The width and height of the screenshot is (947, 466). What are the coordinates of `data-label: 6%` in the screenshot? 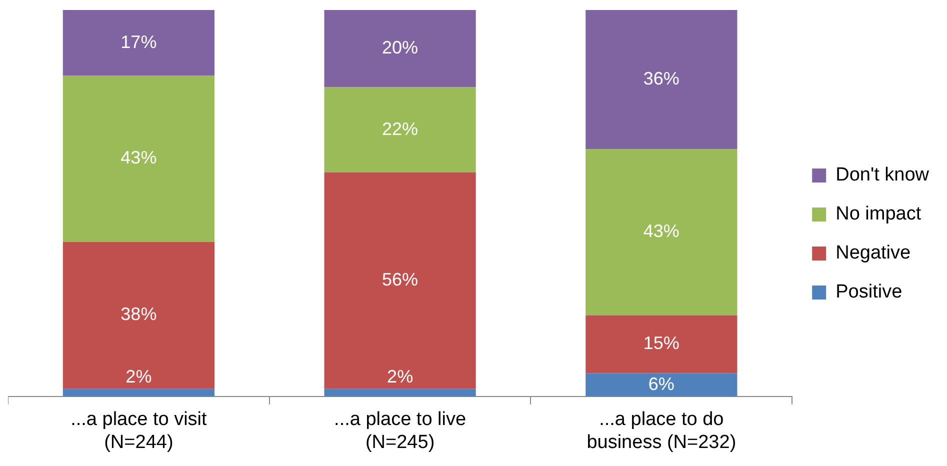 It's located at (661, 384).